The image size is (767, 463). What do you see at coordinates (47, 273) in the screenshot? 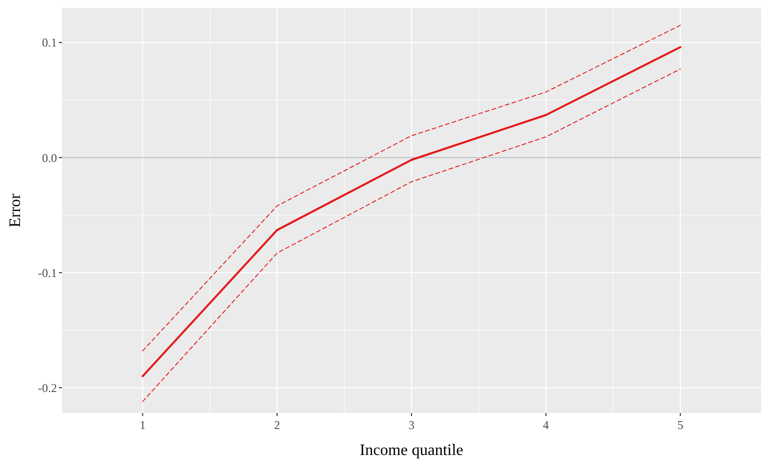
I see `y-tick-label: -0.1` at bounding box center [47, 273].